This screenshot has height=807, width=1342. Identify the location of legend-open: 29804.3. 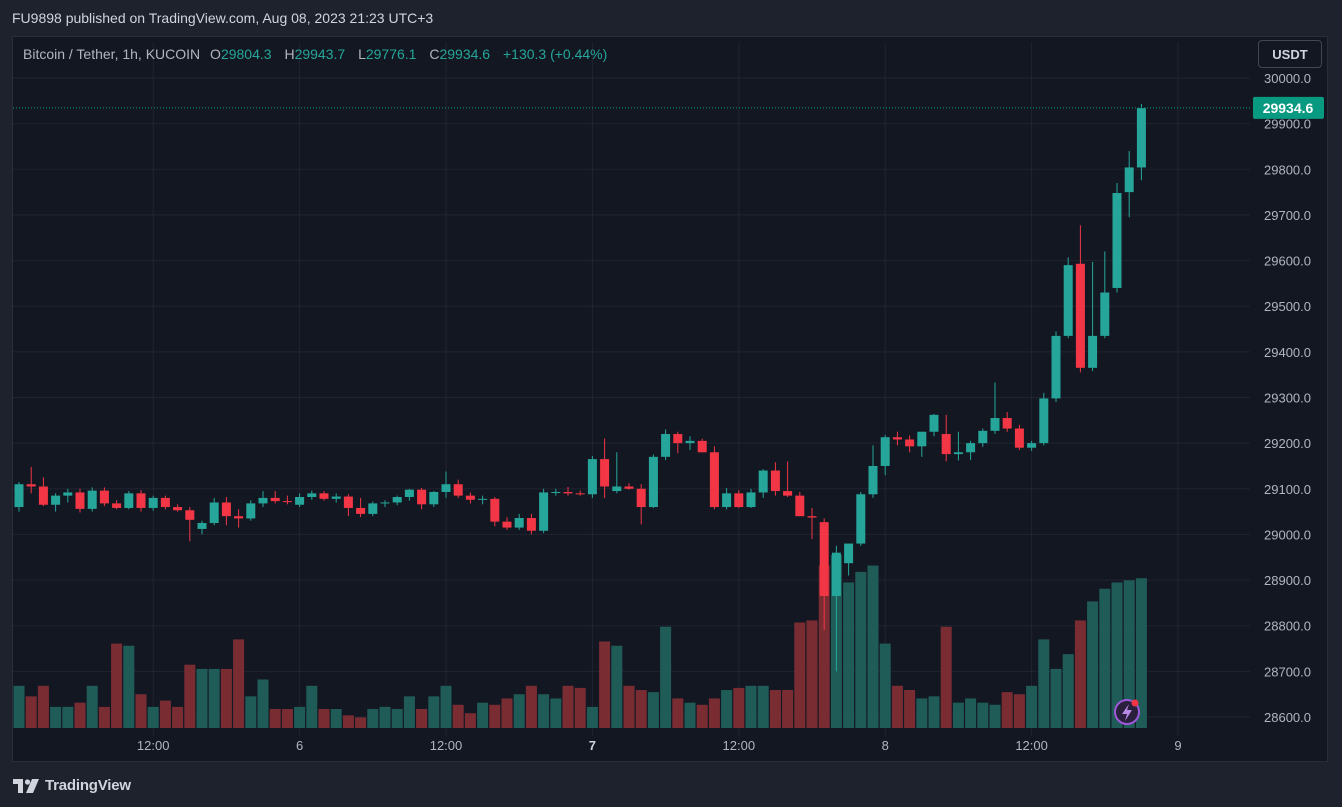
(246, 54).